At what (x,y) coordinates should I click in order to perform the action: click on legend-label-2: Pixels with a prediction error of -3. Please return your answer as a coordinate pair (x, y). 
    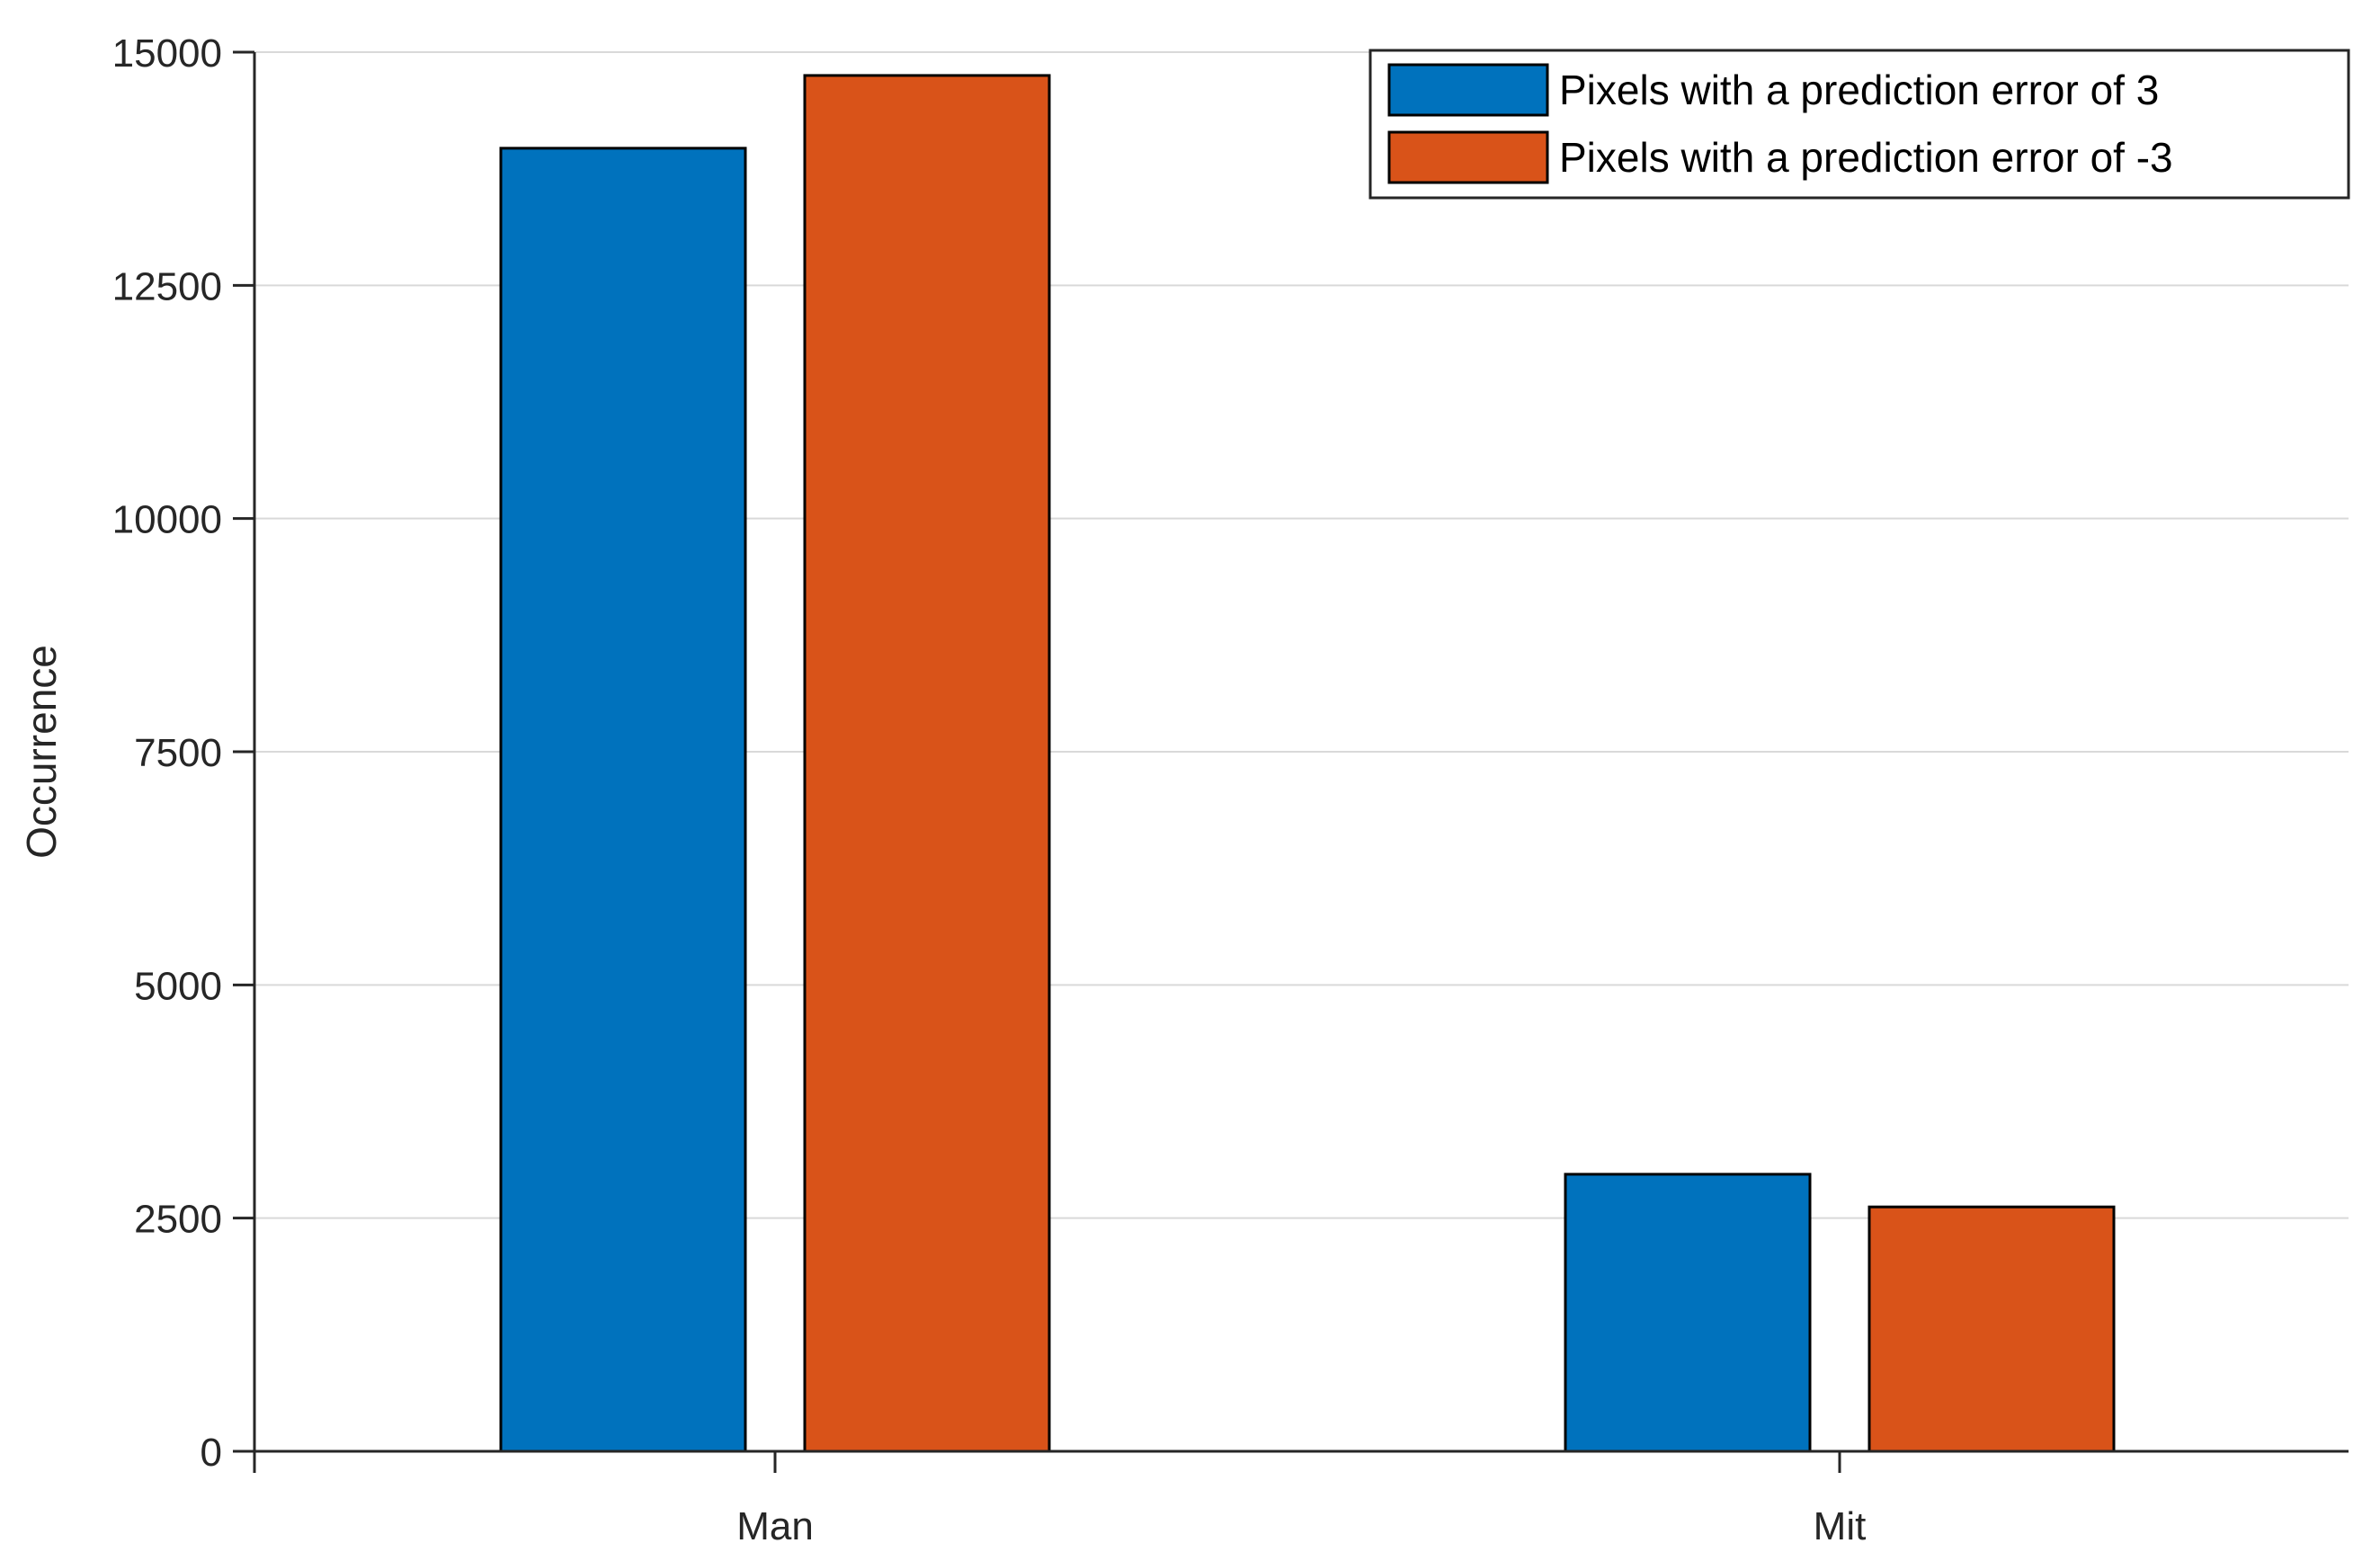
    Looking at the image, I should click on (1866, 158).